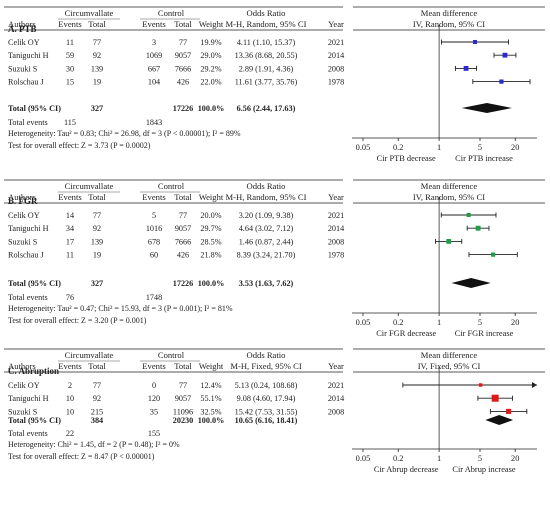  Describe the element at coordinates (70, 24) in the screenshot. I see `column-header-events-1: Events` at that location.